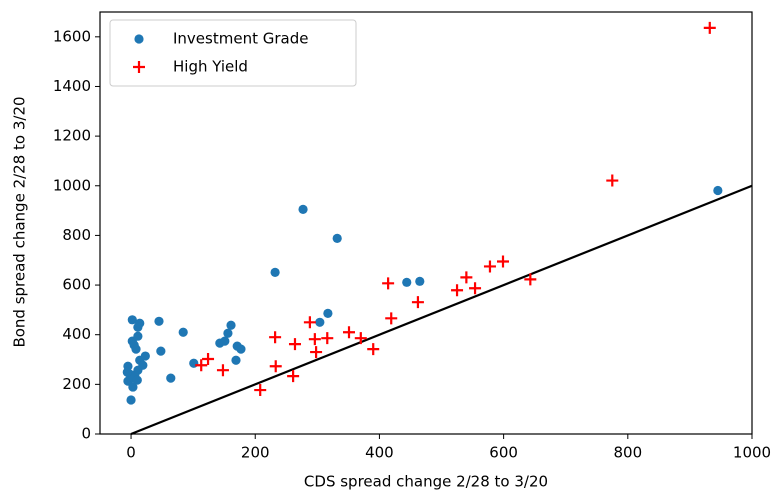 This screenshot has height=497, width=779. What do you see at coordinates (76, 285) in the screenshot?
I see `y-tick-label: 600` at bounding box center [76, 285].